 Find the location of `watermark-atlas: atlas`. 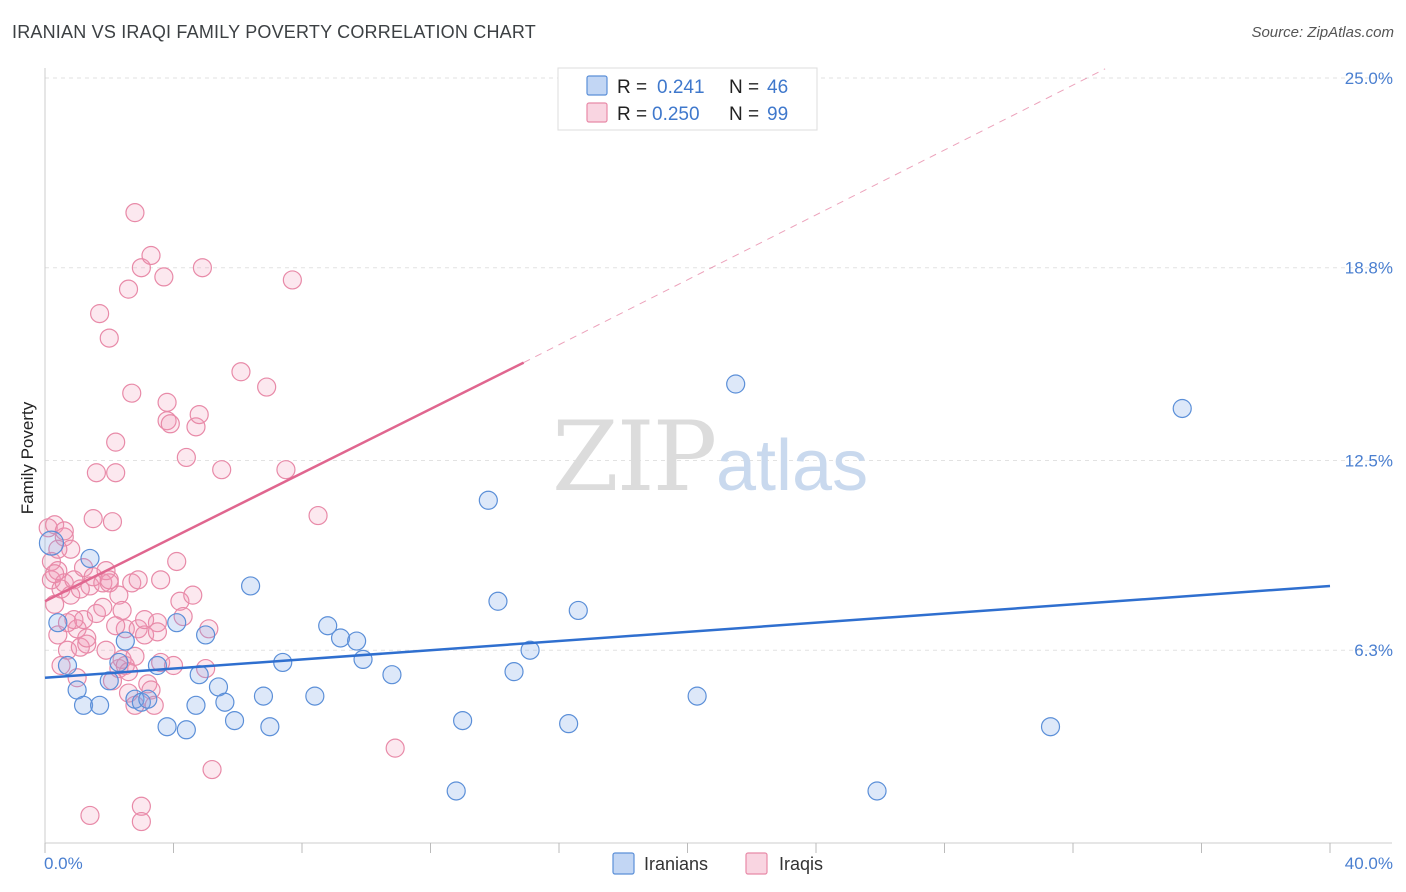

watermark-atlas: atlas is located at coordinates (792, 466).